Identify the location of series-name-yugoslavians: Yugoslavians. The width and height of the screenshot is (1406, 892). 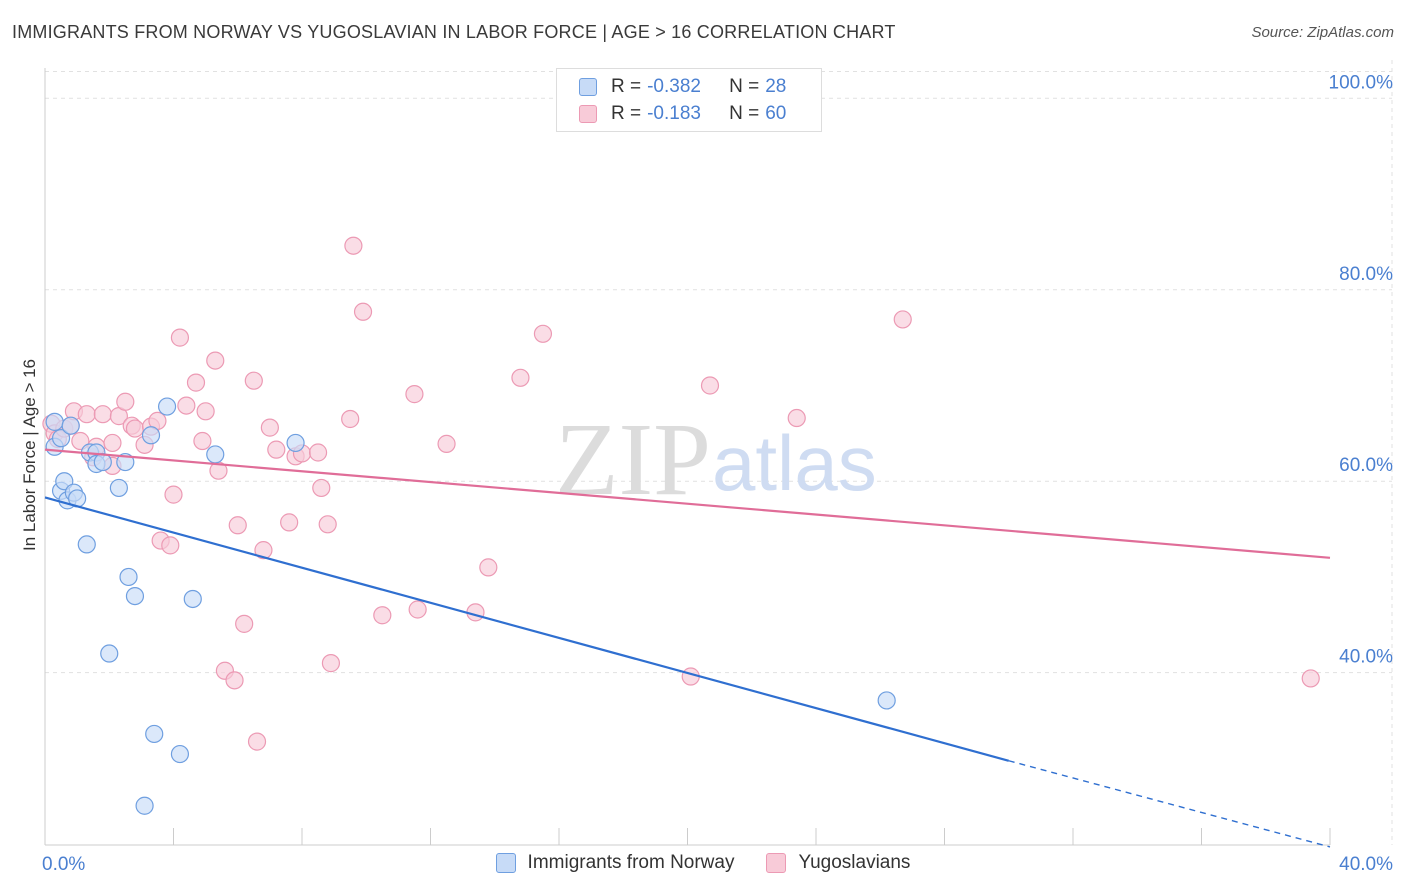
(854, 862).